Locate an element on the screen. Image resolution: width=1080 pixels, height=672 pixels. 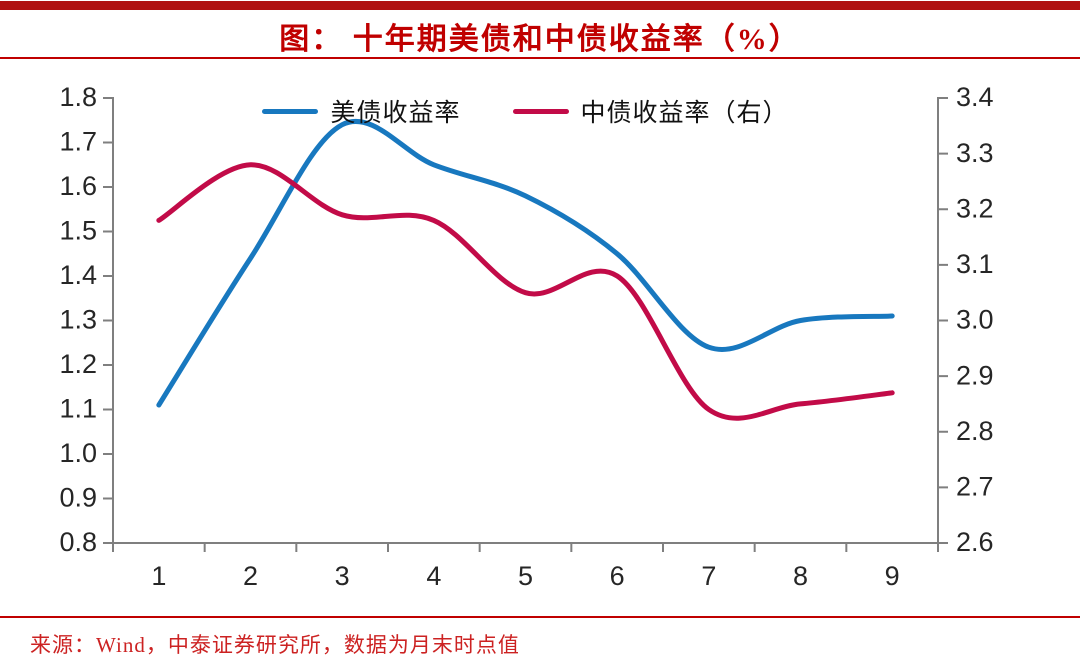
left-axis-tick-label: 1.8 is located at coordinates (78, 97).